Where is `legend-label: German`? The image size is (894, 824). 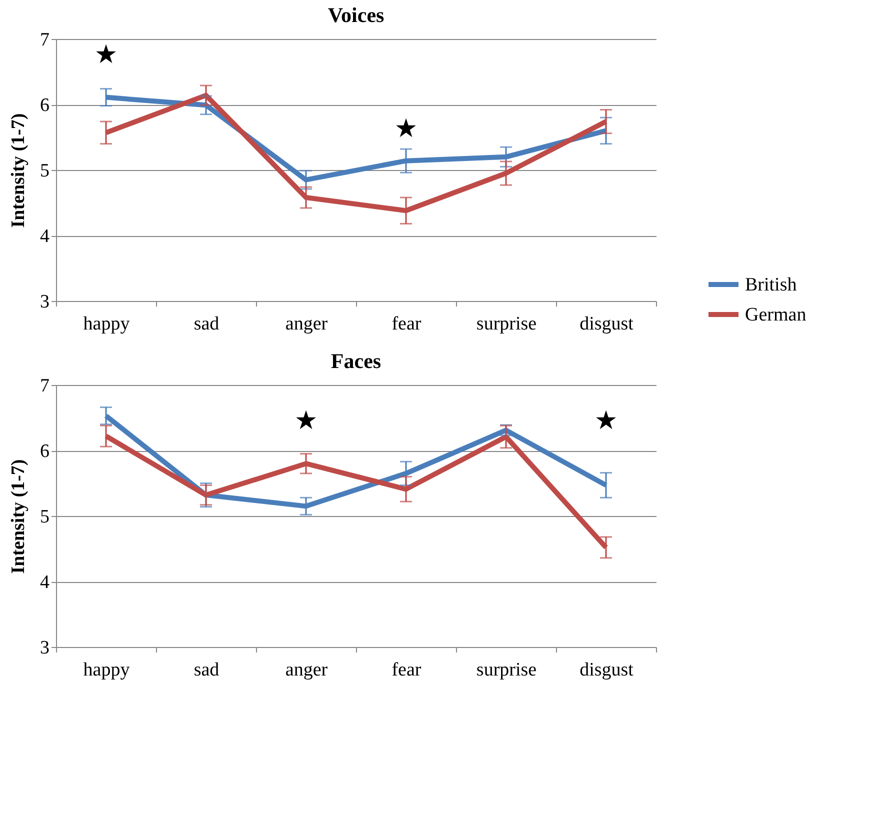
legend-label: German is located at coordinates (776, 315).